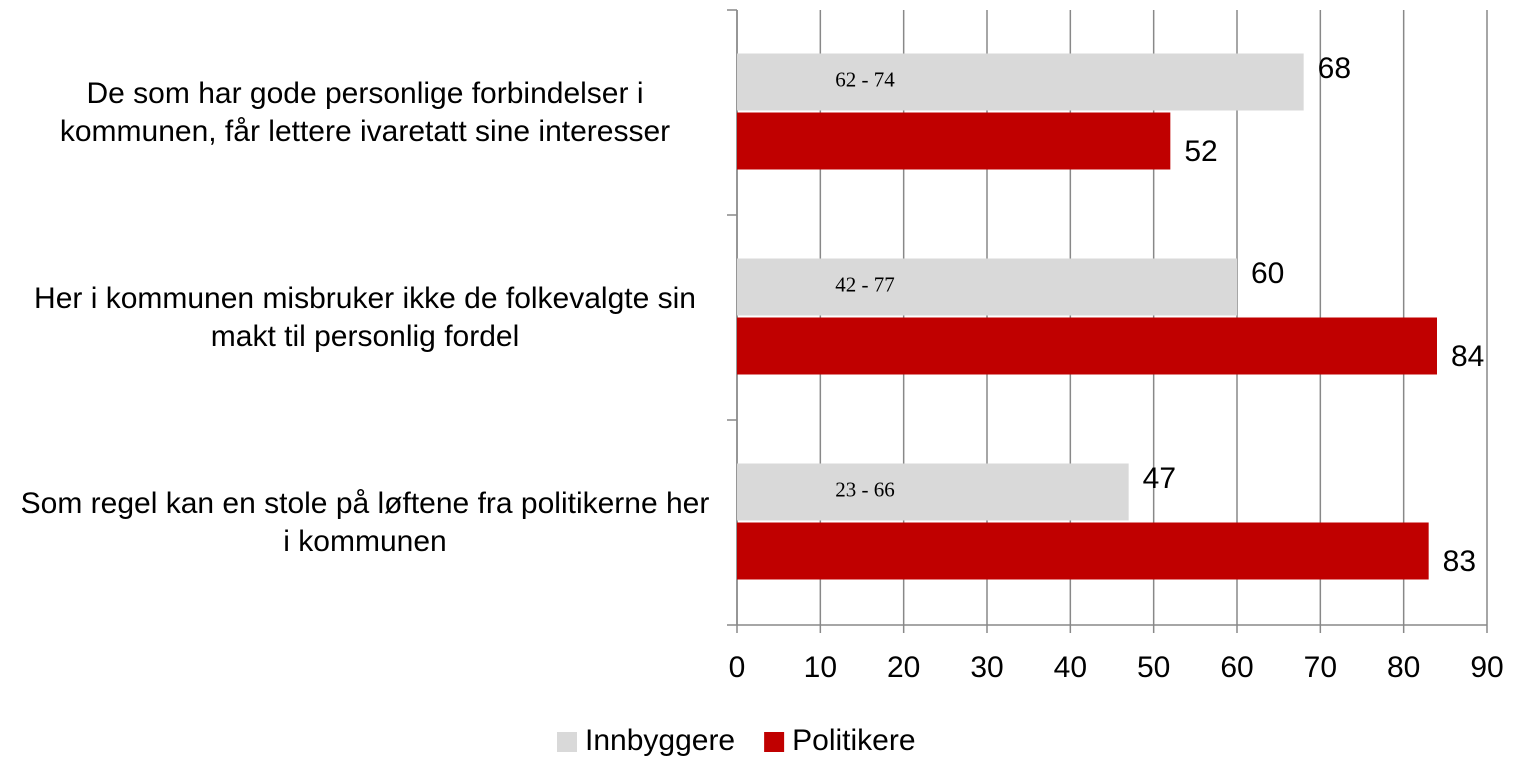 Image resolution: width=1523 pixels, height=757 pixels. I want to click on x-tick-label: 70, so click(1320, 667).